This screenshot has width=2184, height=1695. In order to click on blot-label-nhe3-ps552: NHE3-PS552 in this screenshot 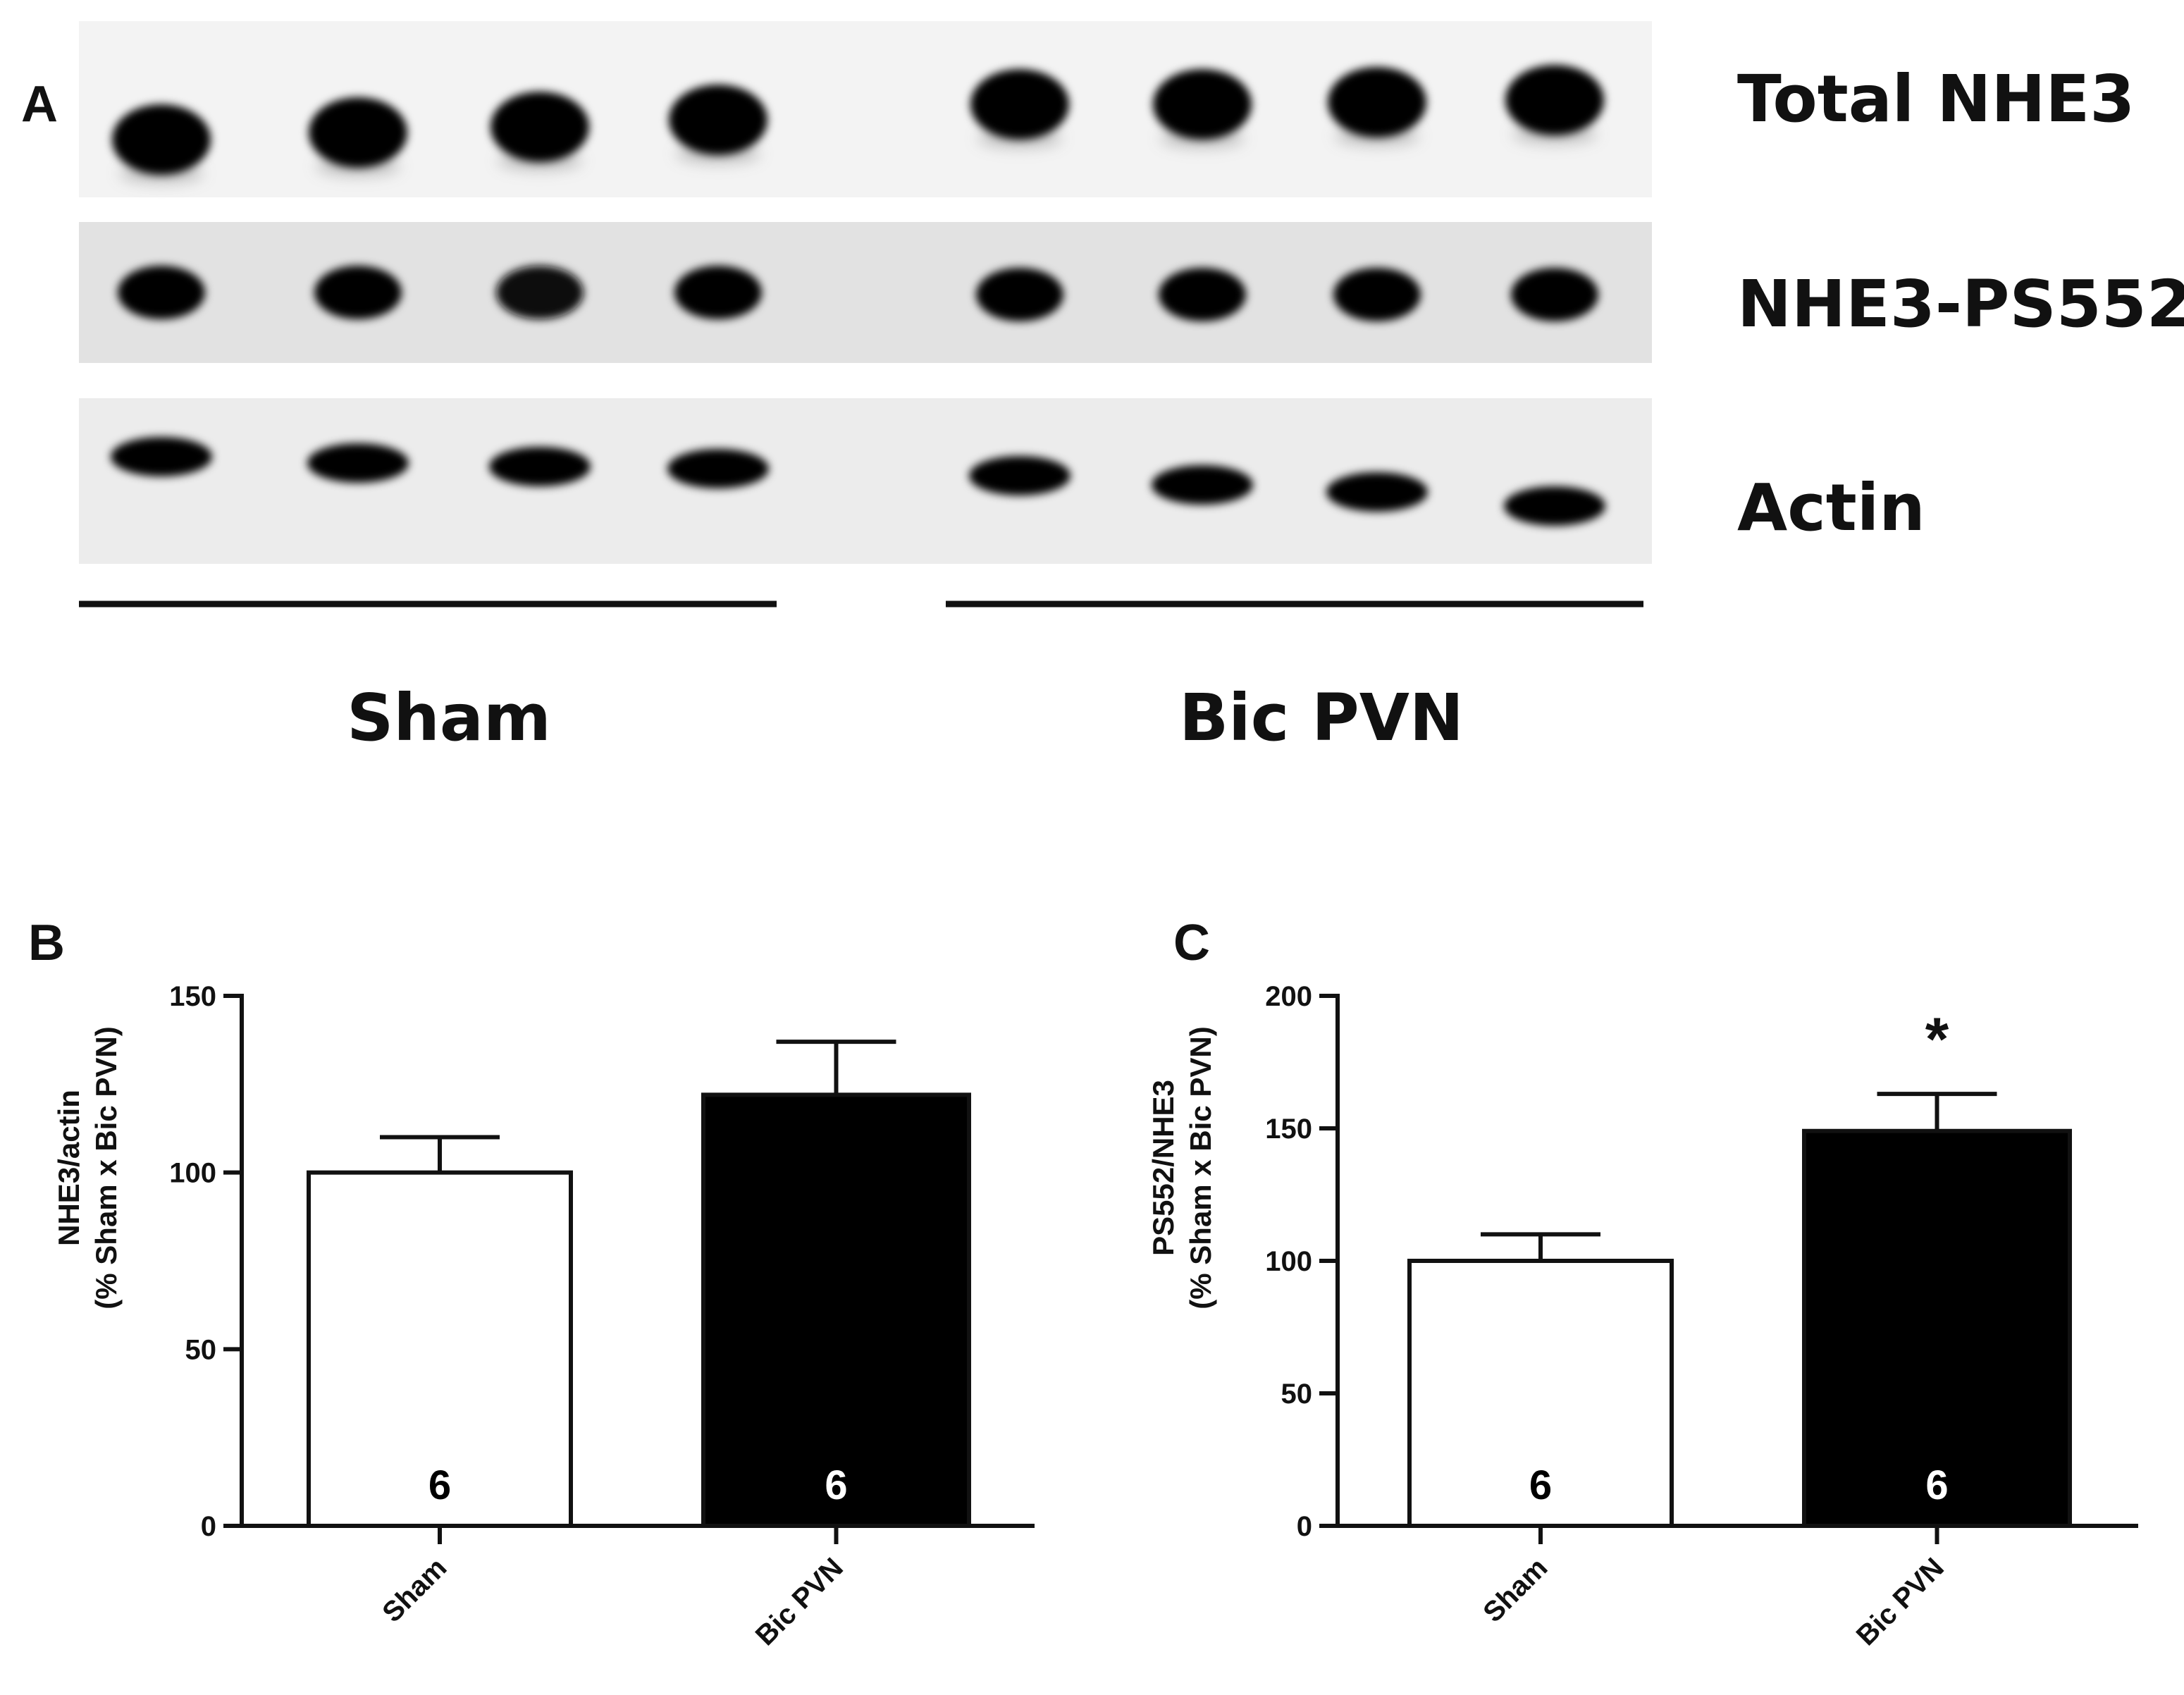, I will do `click(1961, 304)`.